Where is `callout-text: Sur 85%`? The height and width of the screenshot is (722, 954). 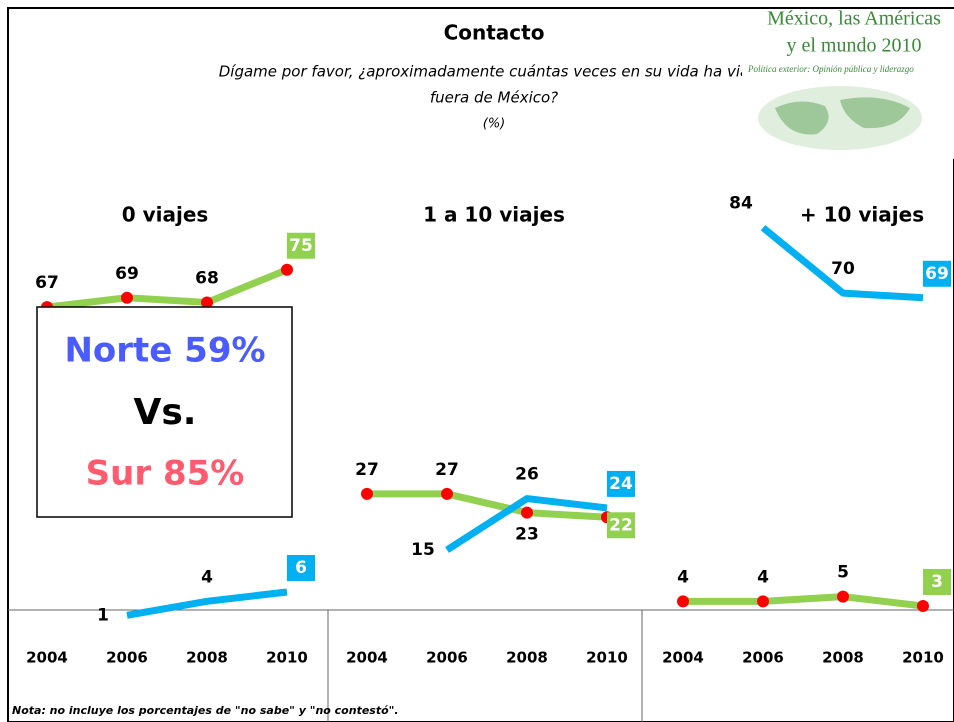 callout-text: Sur 85% is located at coordinates (165, 474).